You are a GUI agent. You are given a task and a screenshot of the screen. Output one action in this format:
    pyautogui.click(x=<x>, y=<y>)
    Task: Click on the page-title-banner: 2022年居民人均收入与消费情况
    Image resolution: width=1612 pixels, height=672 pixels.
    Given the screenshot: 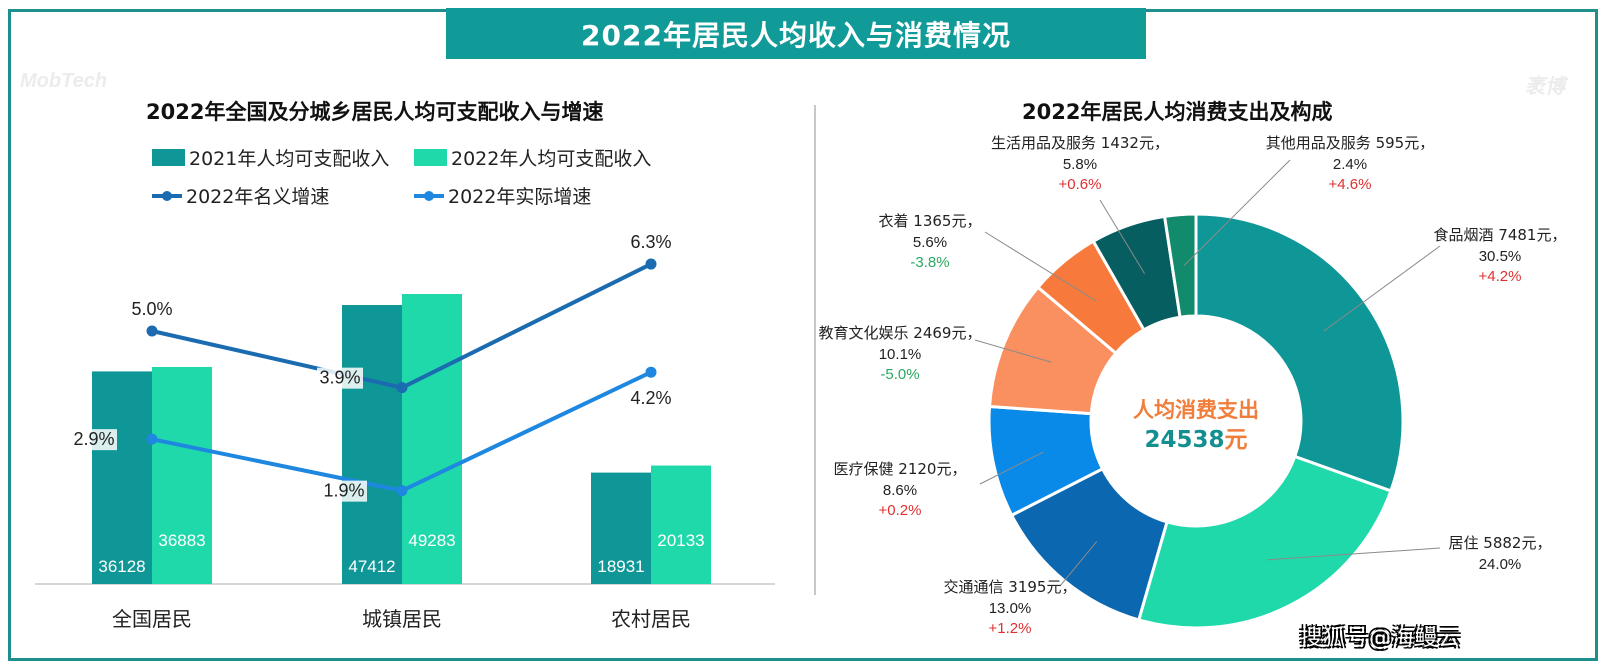 What is the action you would take?
    pyautogui.click(x=796, y=33)
    